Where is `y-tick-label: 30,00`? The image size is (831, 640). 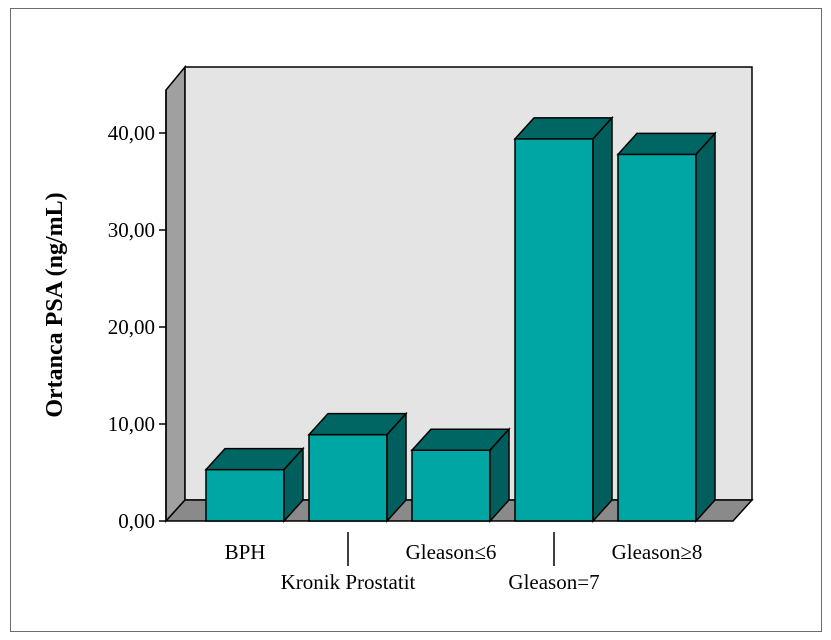
y-tick-label: 30,00 is located at coordinates (131, 230).